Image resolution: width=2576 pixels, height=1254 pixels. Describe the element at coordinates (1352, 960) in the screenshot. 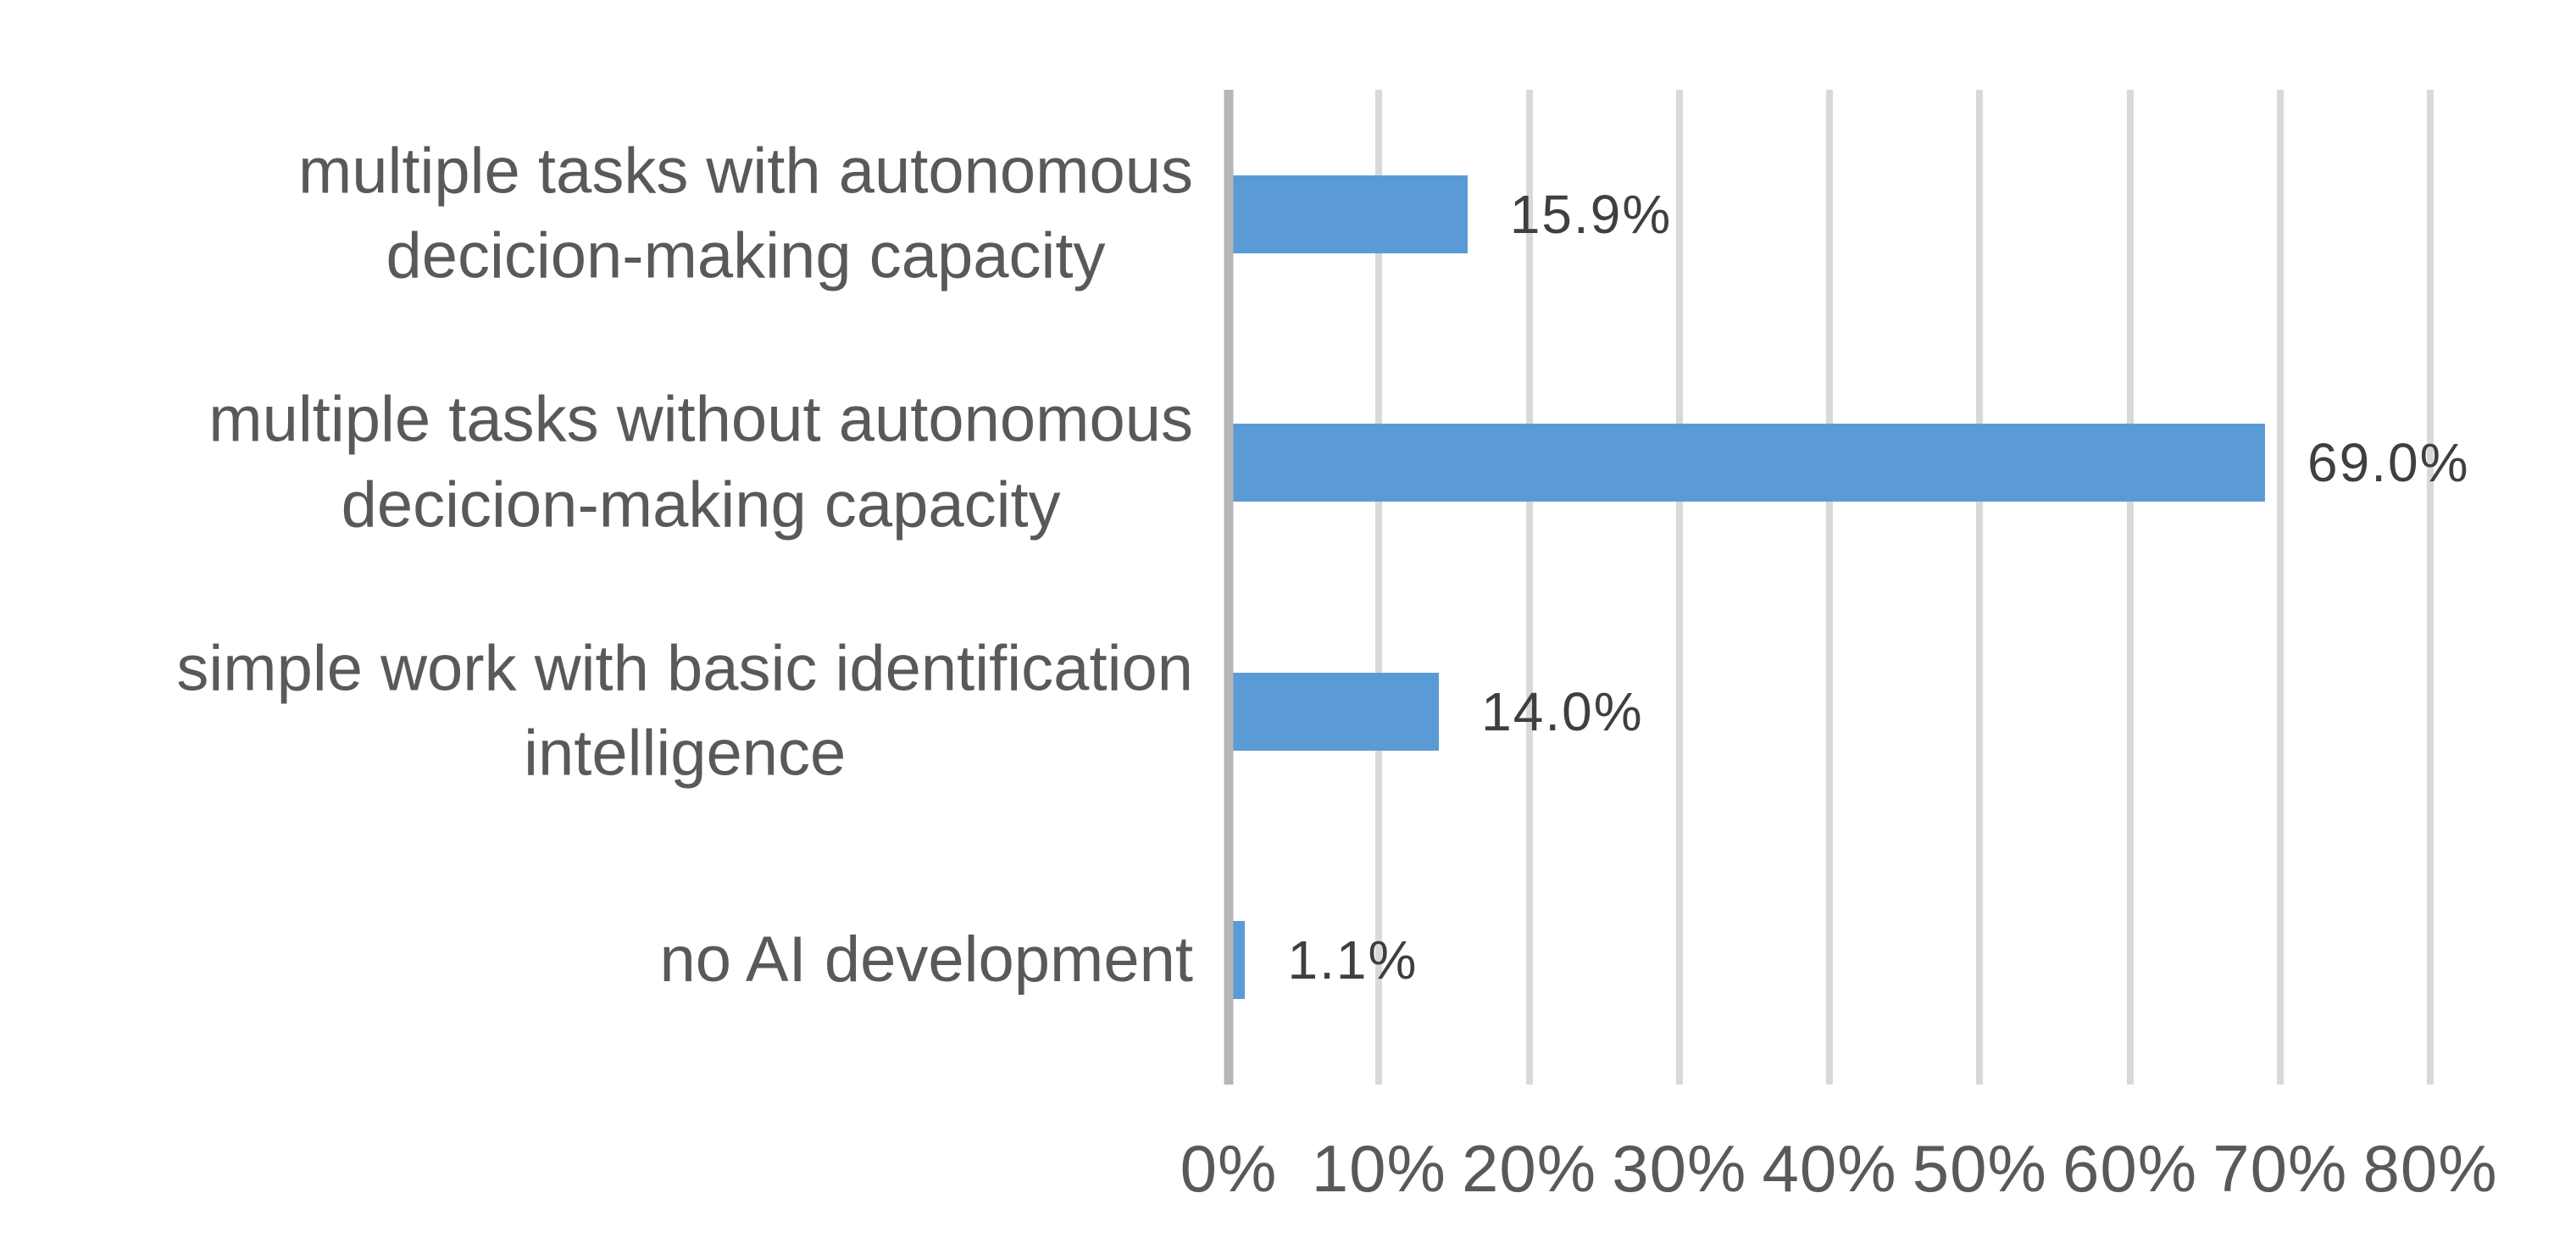

I see `value-label: 1.1%` at that location.